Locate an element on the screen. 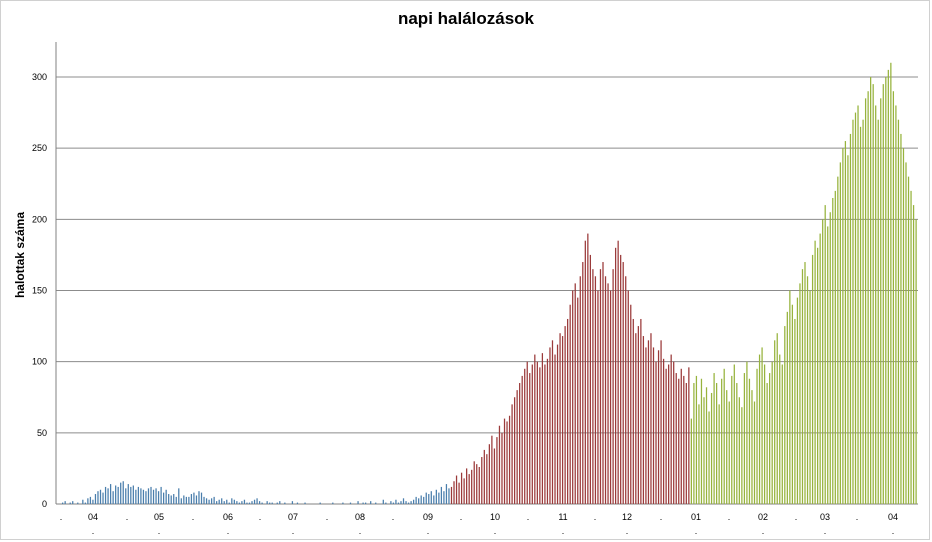  x-tick-label: 01 is located at coordinates (696, 517).